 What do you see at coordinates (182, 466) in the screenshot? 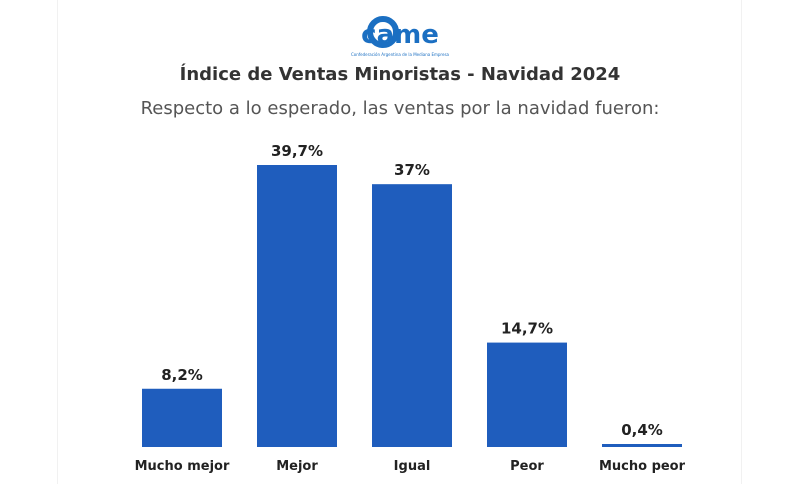
I see `category-label-mucho-mejor: Mucho mejor` at bounding box center [182, 466].